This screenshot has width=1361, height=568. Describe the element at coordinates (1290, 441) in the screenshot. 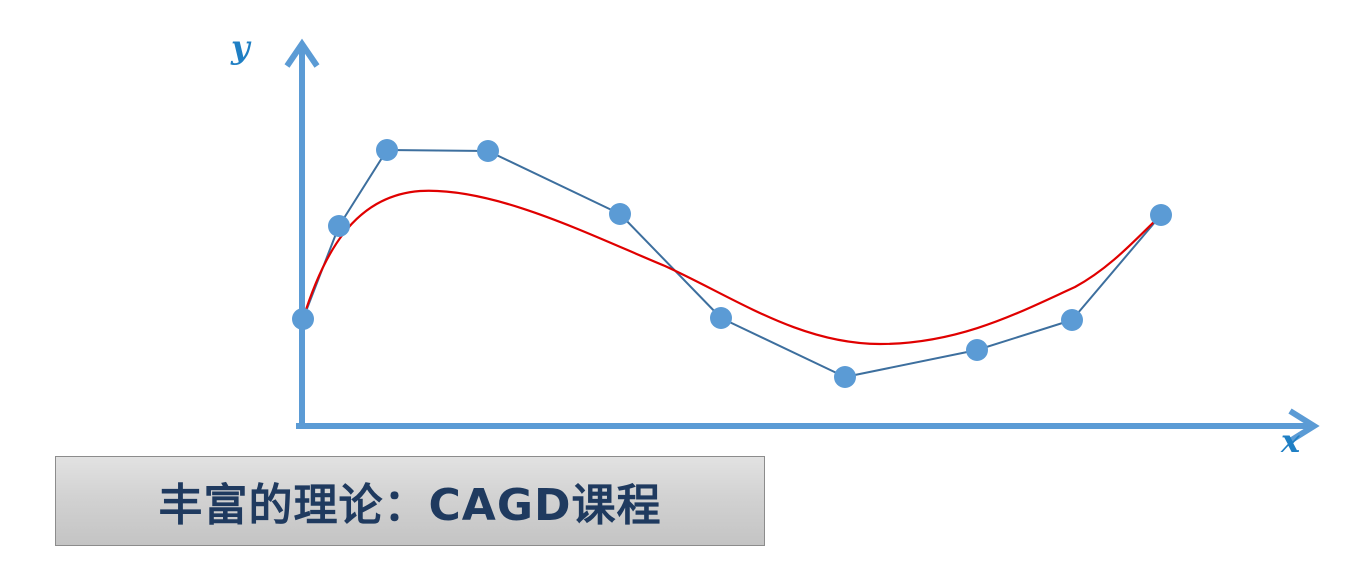

I see `x-axis-label: x` at that location.